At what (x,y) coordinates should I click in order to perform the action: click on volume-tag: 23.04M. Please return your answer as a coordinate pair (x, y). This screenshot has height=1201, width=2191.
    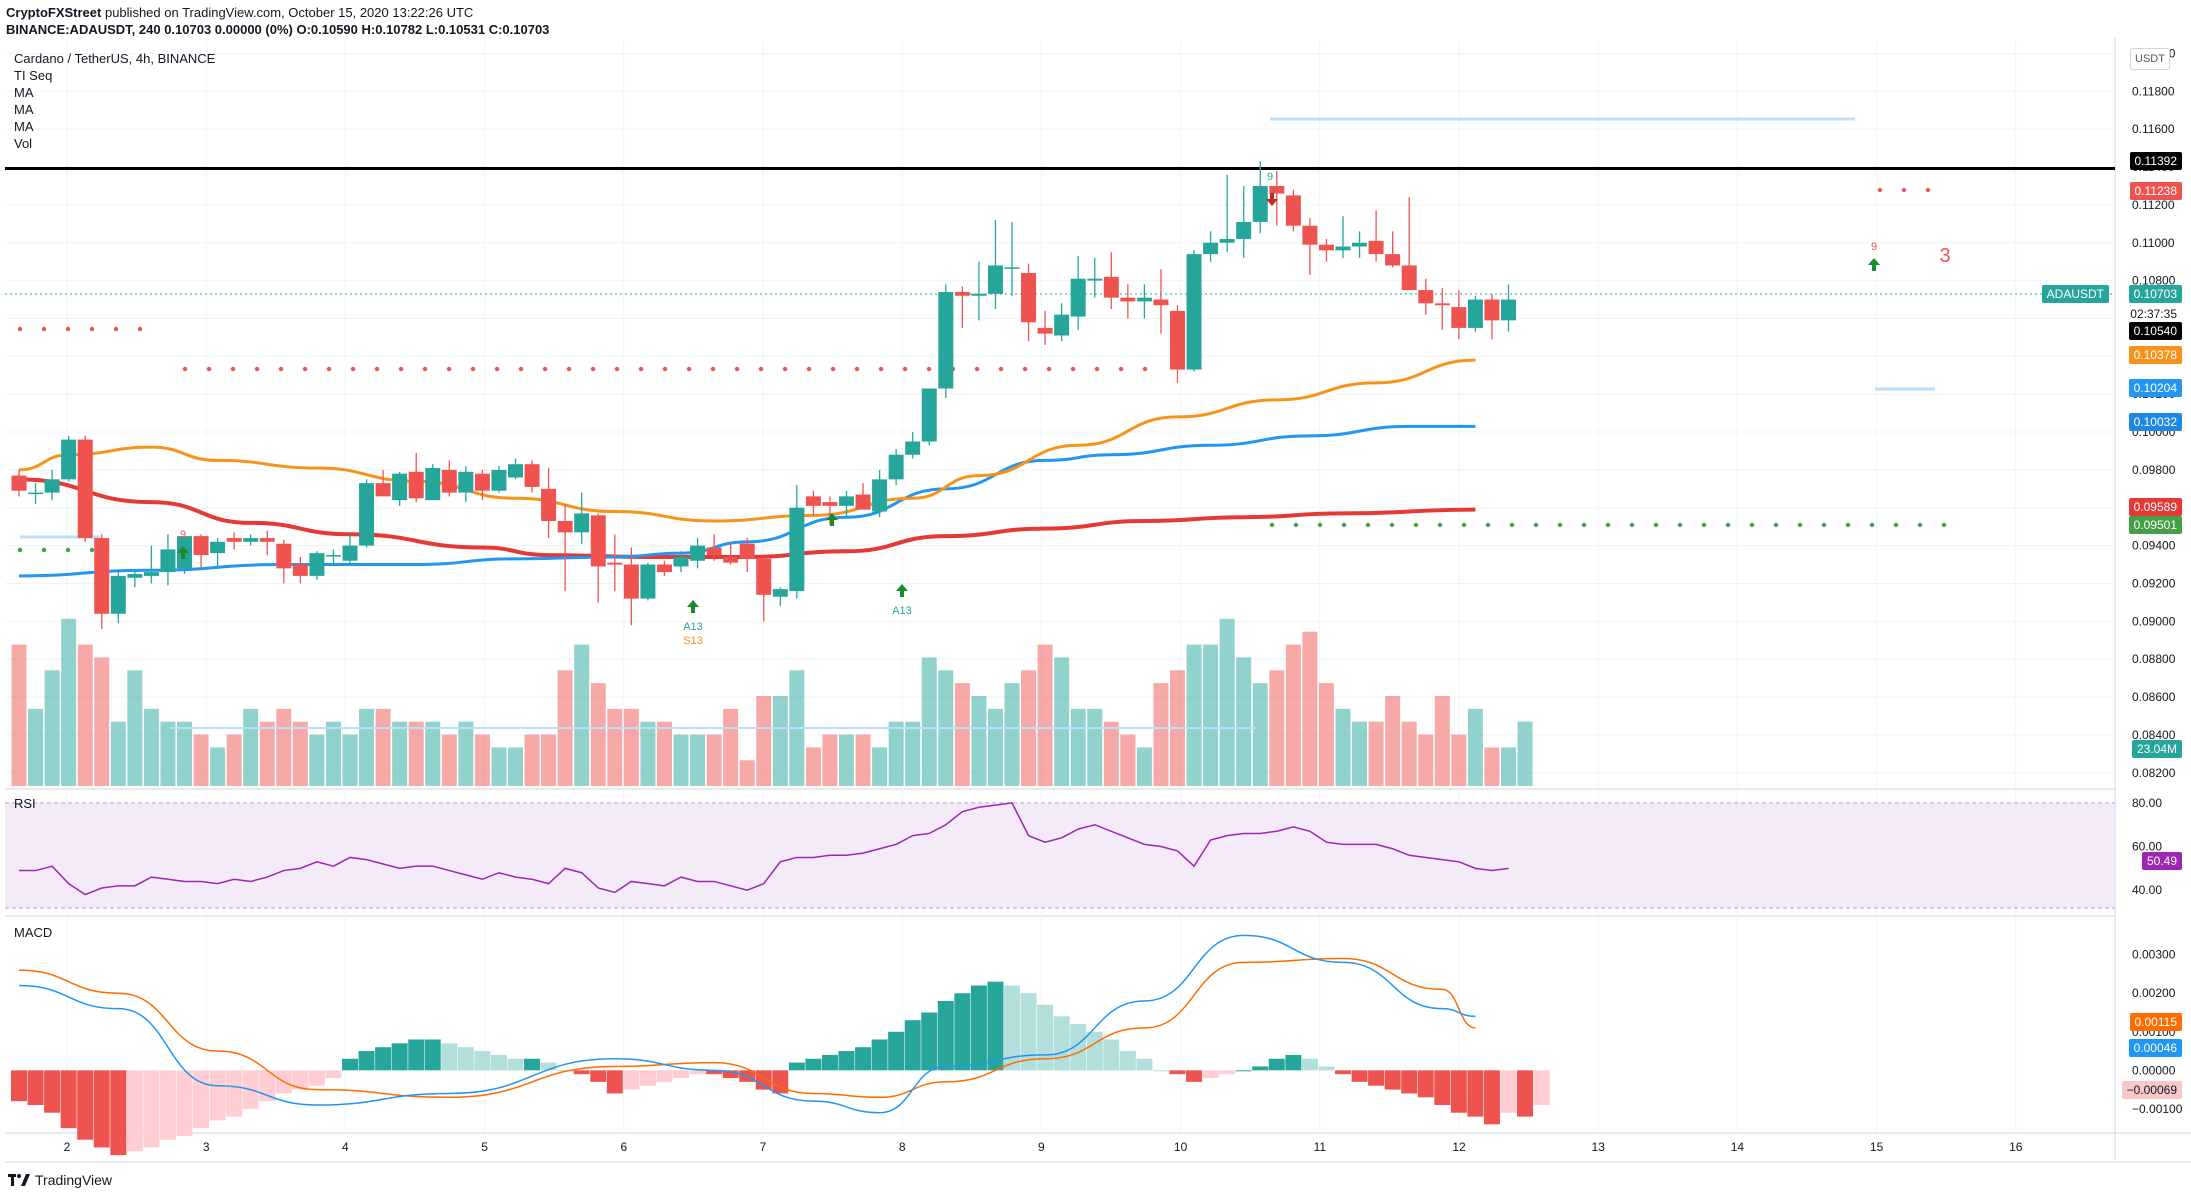
    Looking at the image, I should click on (2156, 749).